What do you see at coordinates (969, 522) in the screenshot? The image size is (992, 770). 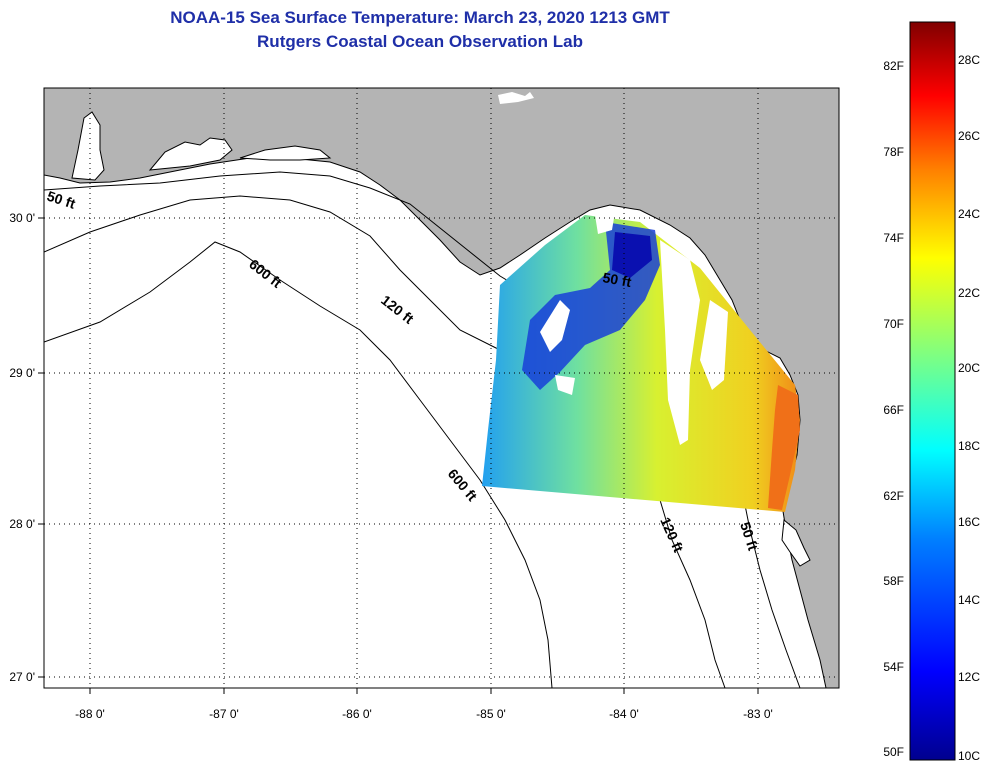 I see `colorbar-c-label: 16C` at bounding box center [969, 522].